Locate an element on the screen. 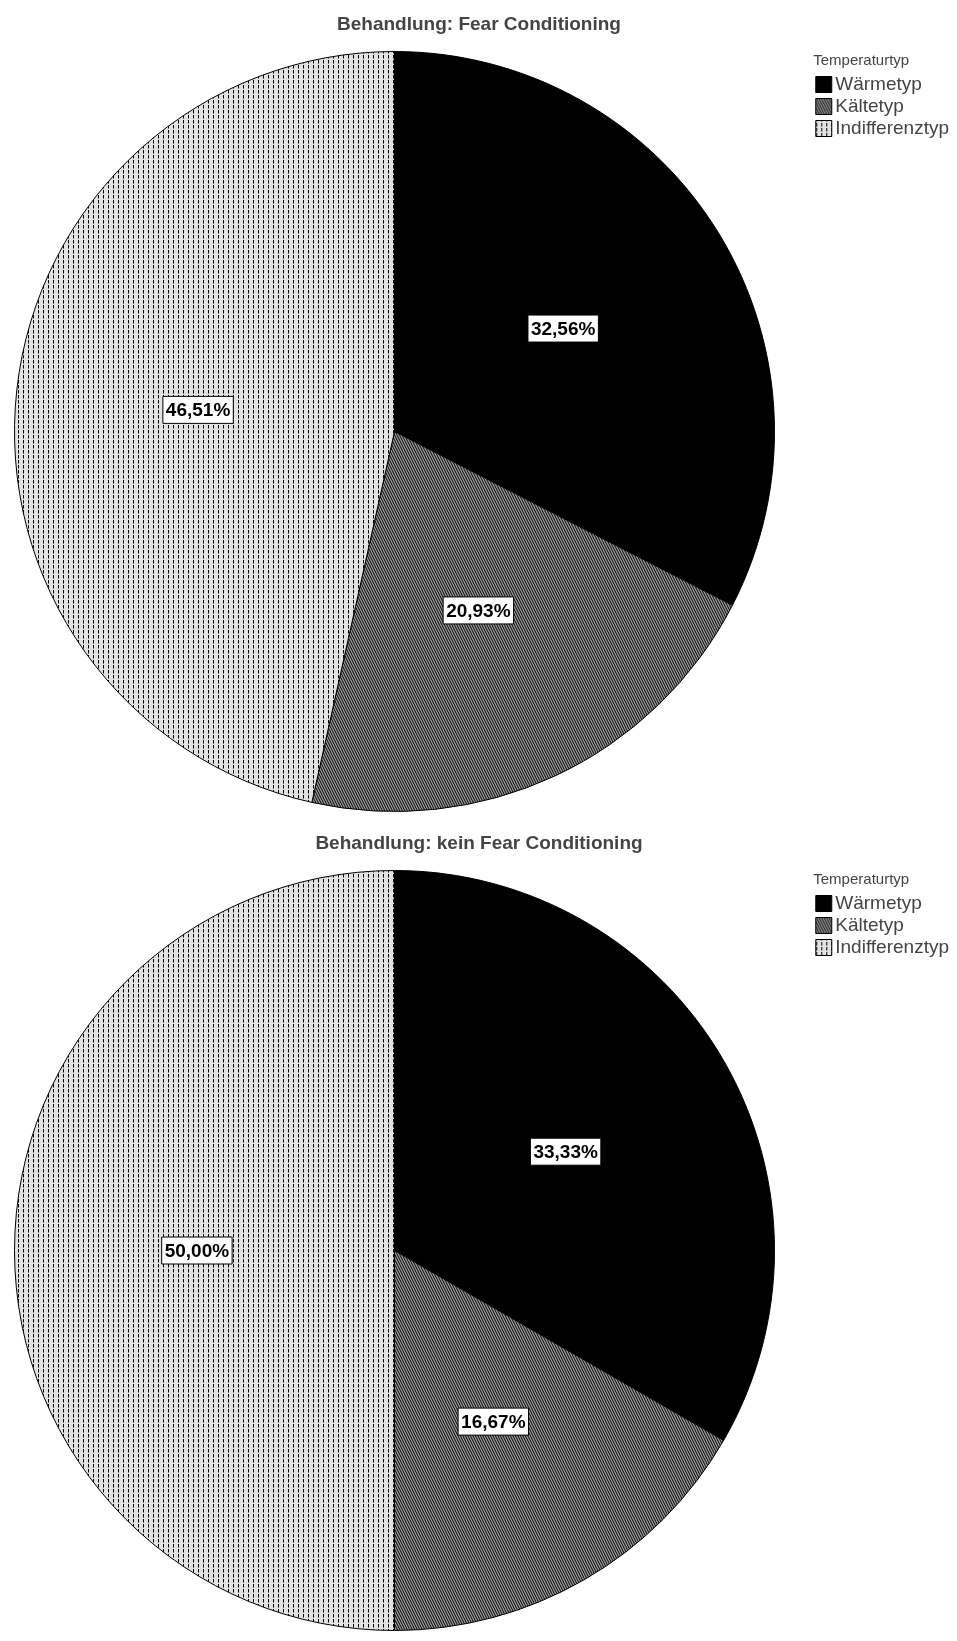 Image resolution: width=957 pixels, height=1641 pixels. data-label: 16,67% is located at coordinates (493, 1422).